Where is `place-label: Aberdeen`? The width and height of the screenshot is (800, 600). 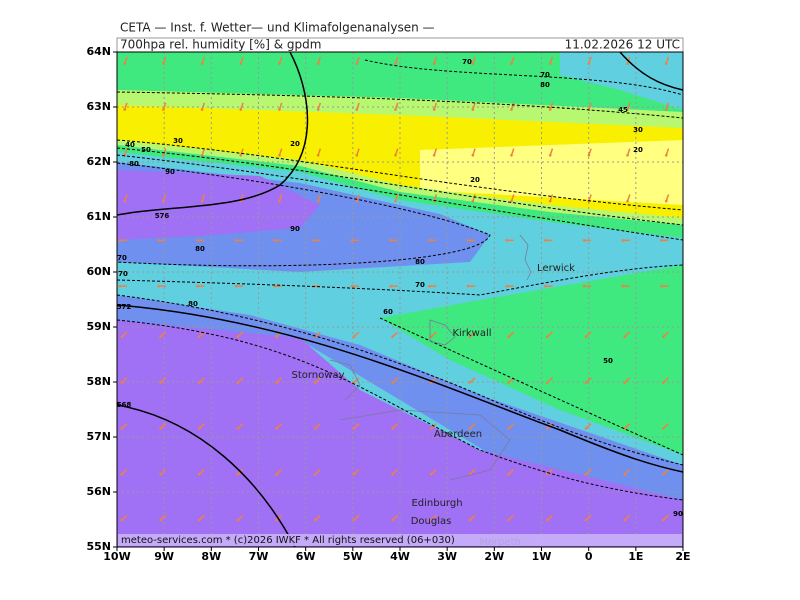
place-label: Aberdeen is located at coordinates (458, 434).